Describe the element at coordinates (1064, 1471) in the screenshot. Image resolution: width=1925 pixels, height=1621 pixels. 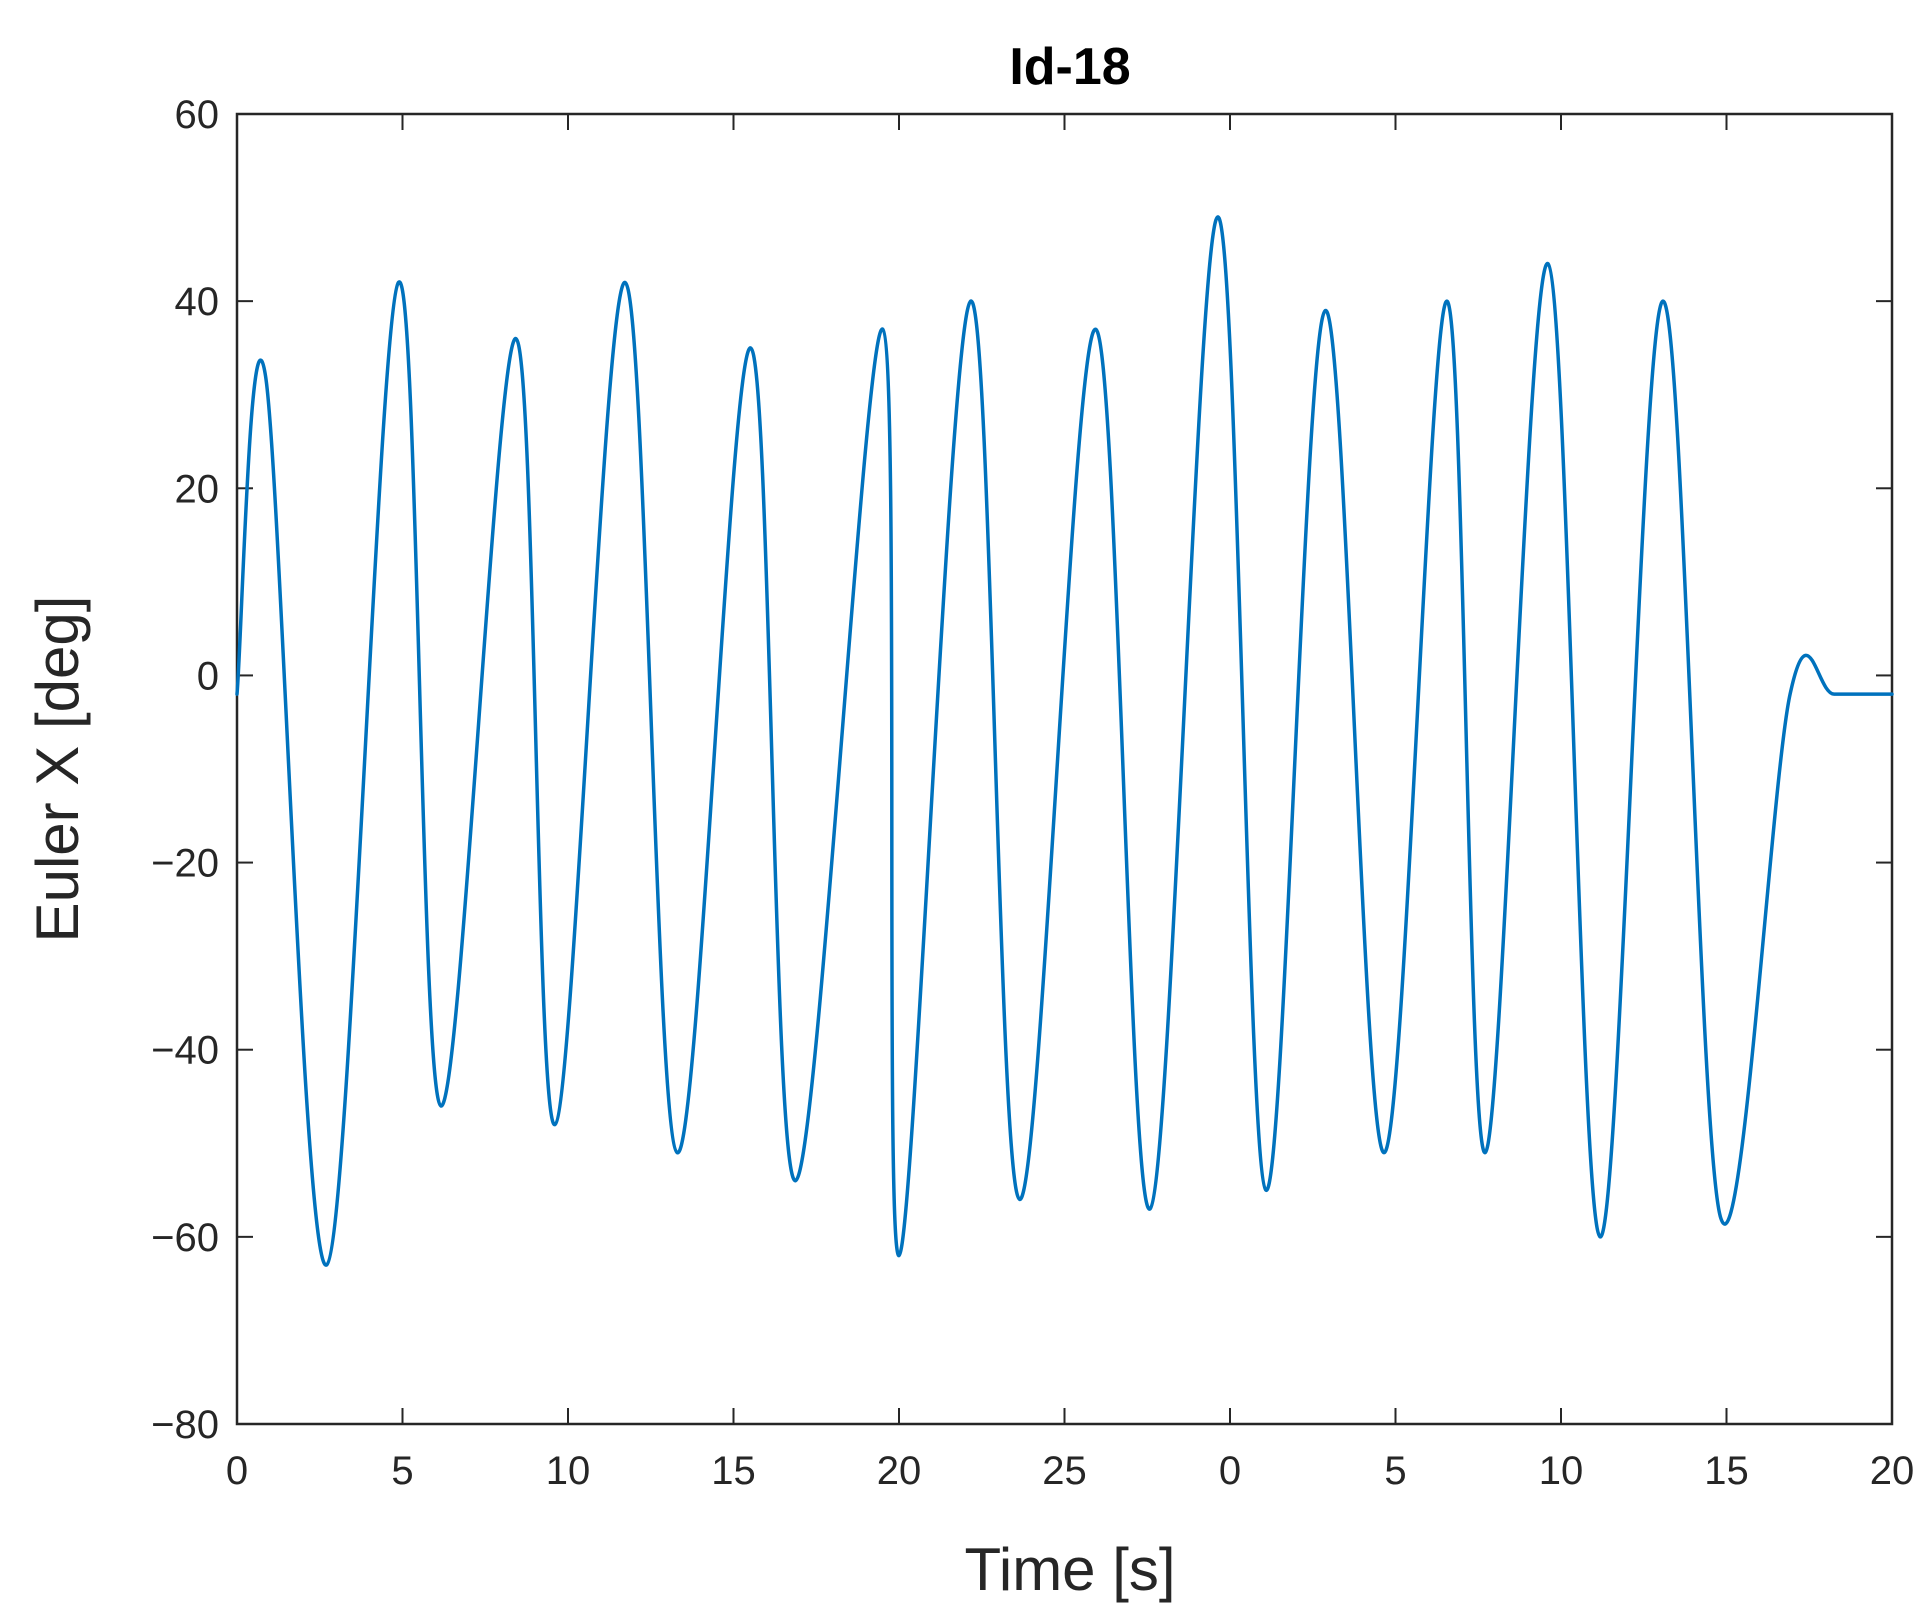
I see `x-tick-label: 25` at that location.